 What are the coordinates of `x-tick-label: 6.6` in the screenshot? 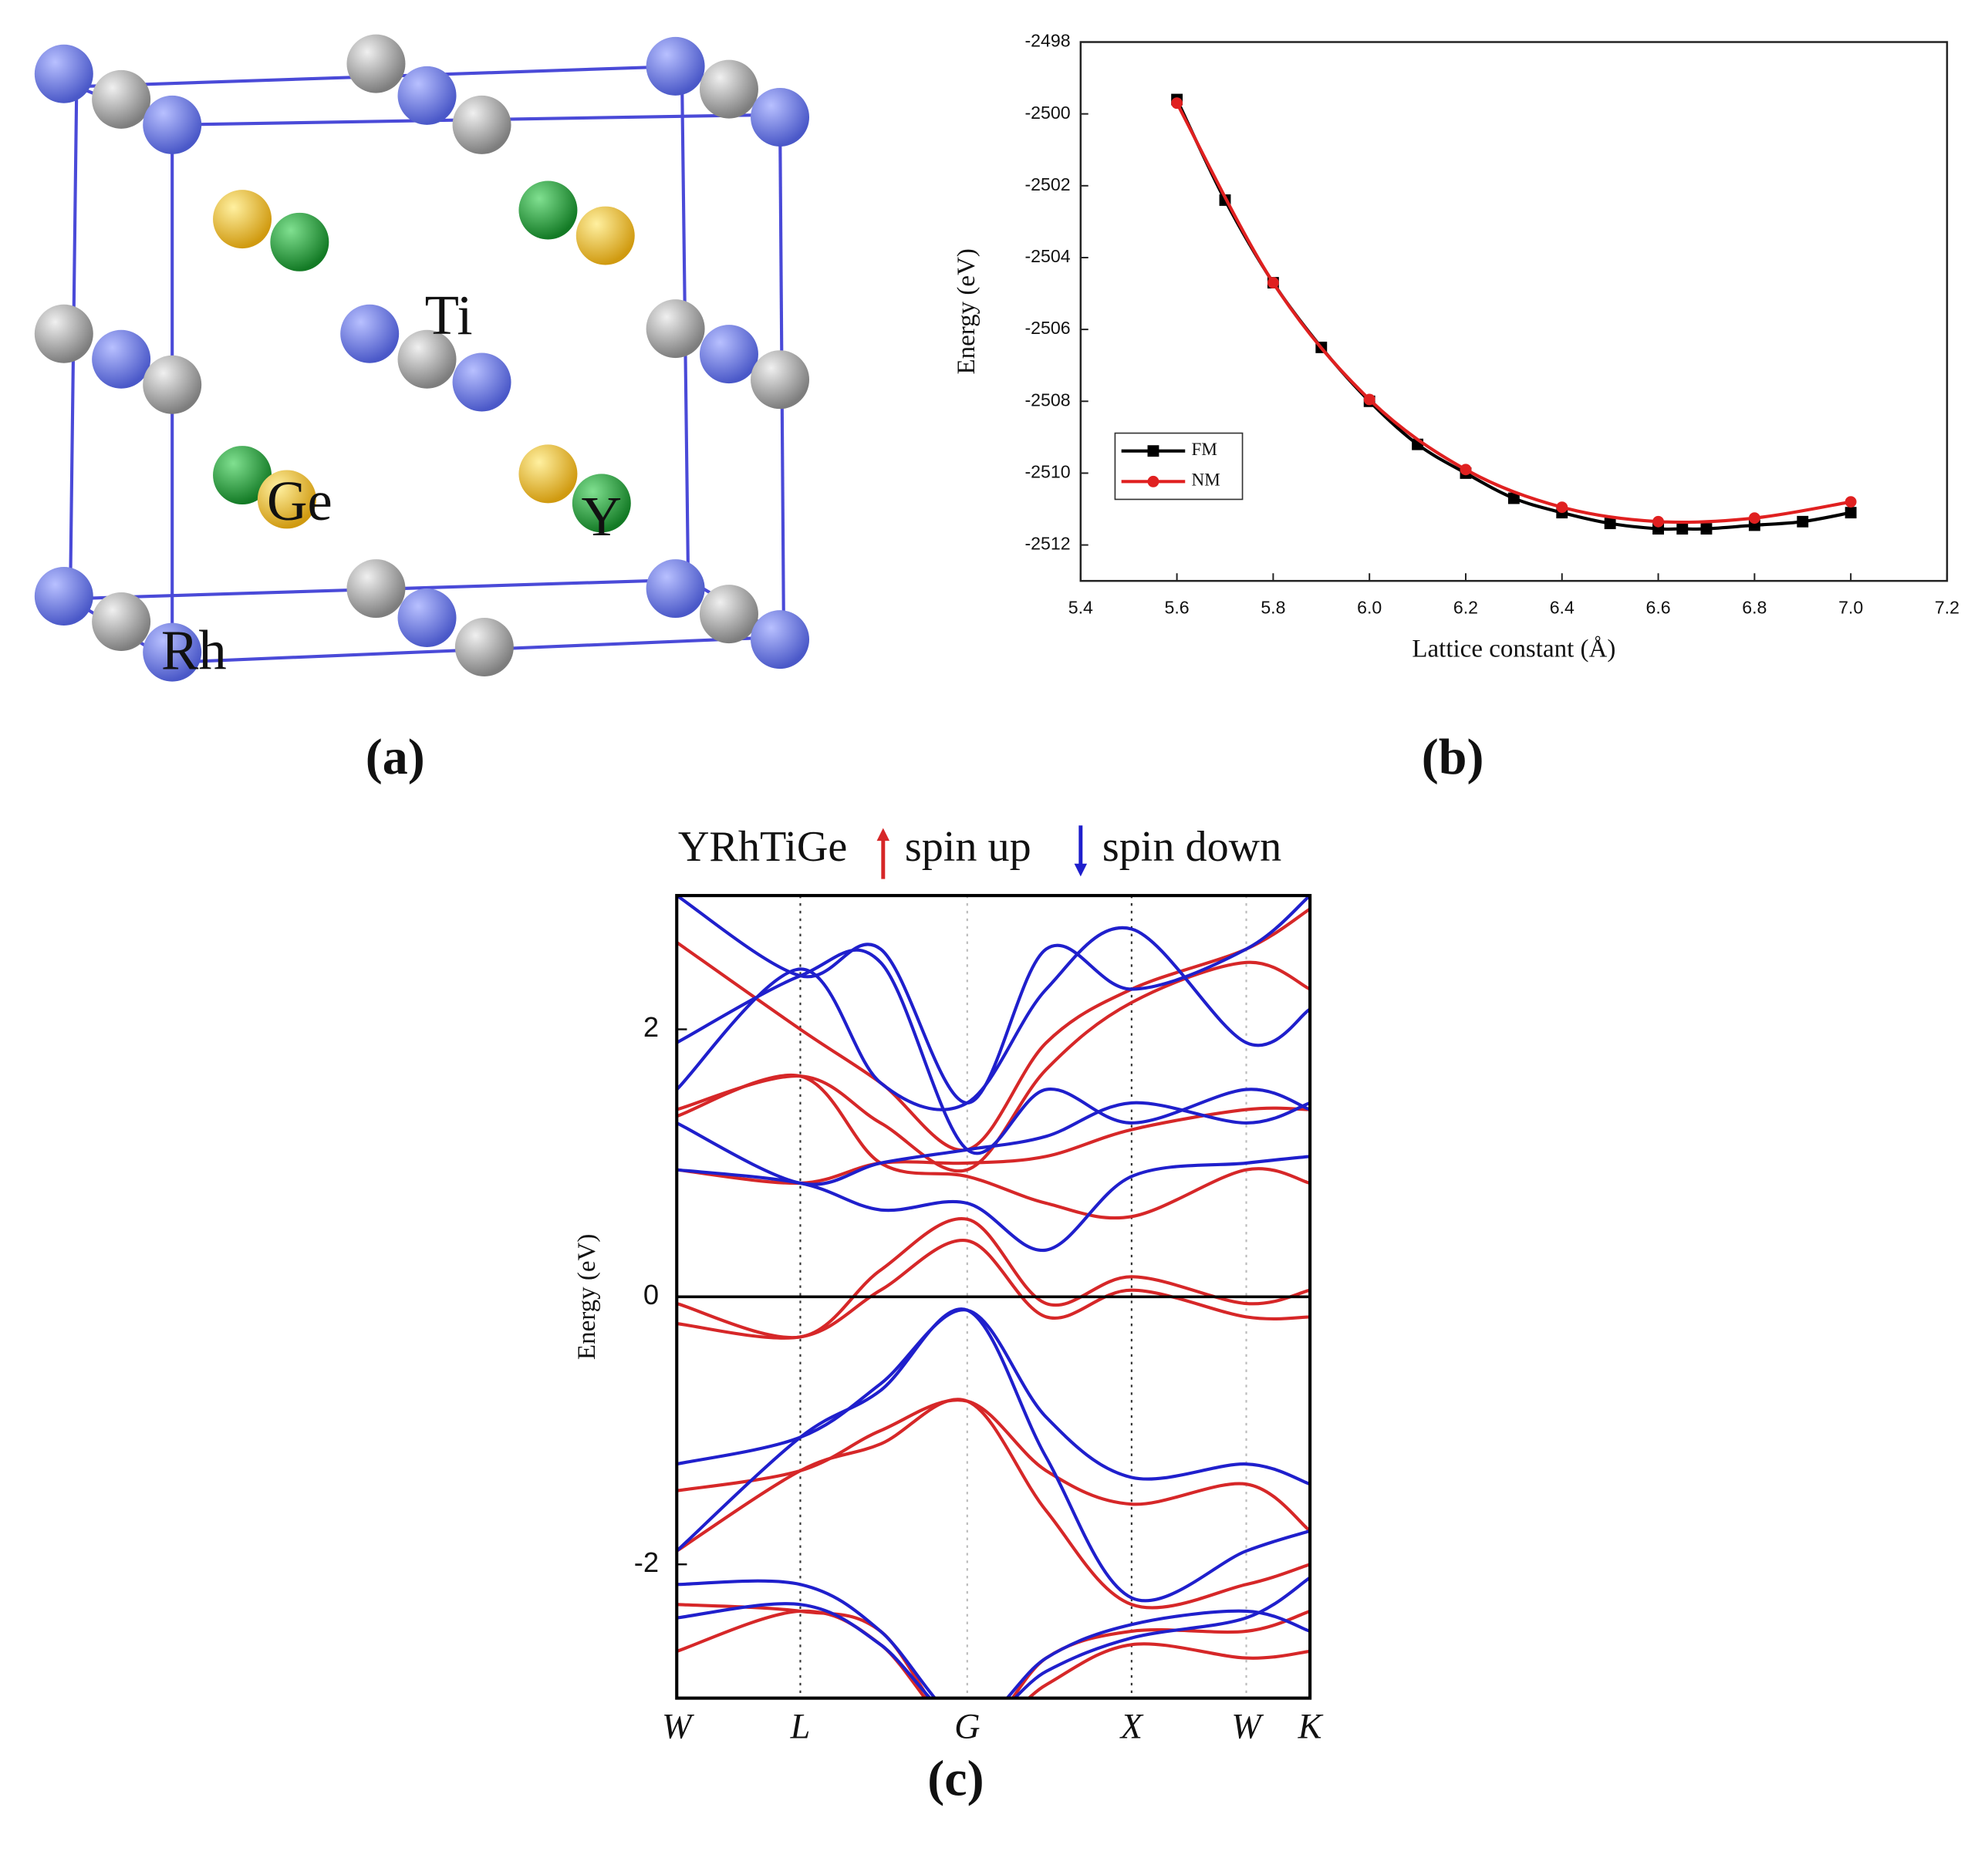 It's located at (1657, 608).